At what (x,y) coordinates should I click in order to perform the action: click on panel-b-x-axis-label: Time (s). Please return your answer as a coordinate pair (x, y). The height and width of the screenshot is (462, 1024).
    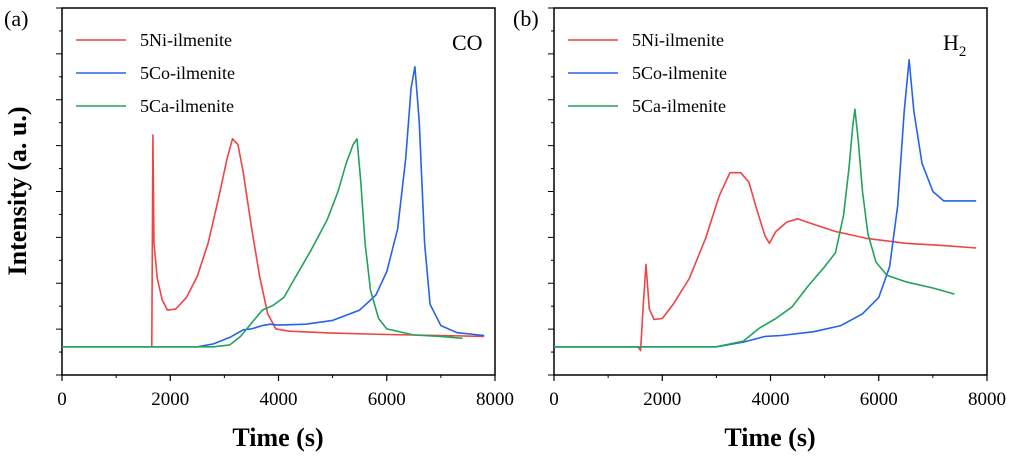
    Looking at the image, I should click on (769, 437).